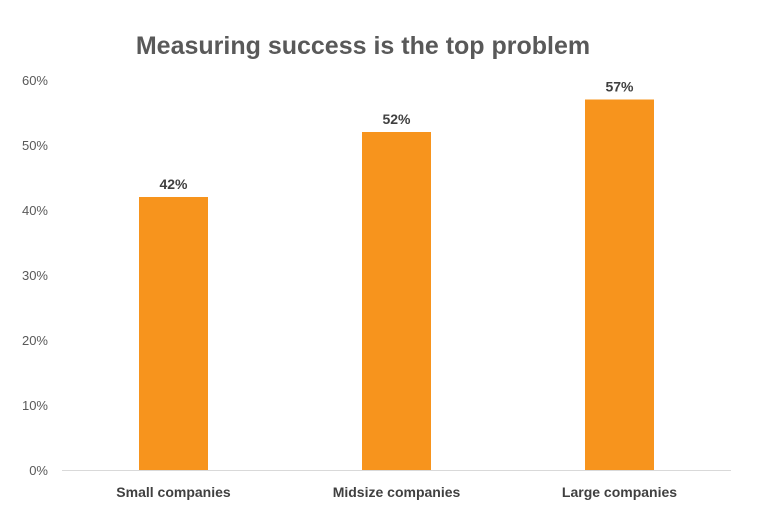  Describe the element at coordinates (363, 46) in the screenshot. I see `chart-title: Measuring success is the top problem` at that location.